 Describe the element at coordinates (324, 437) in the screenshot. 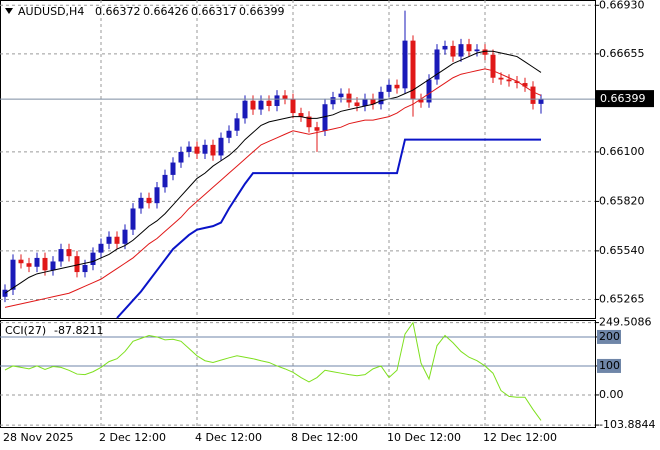

I see `x-tick-label: 8 Dec 12:00` at that location.